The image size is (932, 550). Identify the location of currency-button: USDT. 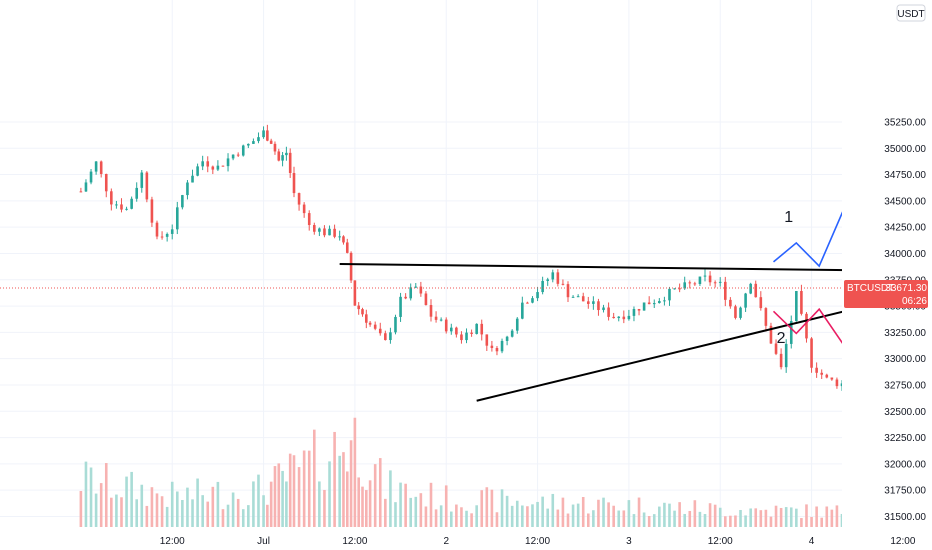
(911, 13).